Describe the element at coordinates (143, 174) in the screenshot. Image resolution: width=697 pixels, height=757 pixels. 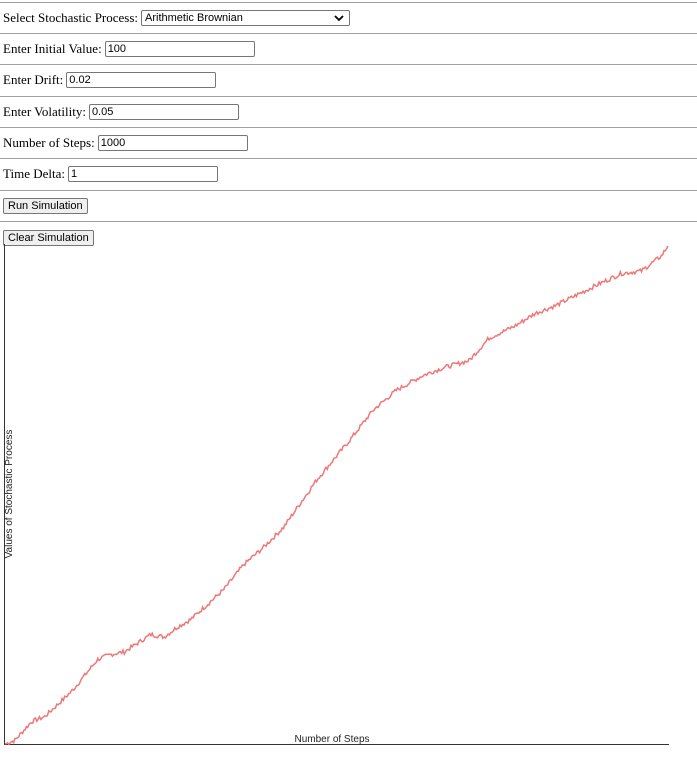
I see `time-delta-input` at that location.